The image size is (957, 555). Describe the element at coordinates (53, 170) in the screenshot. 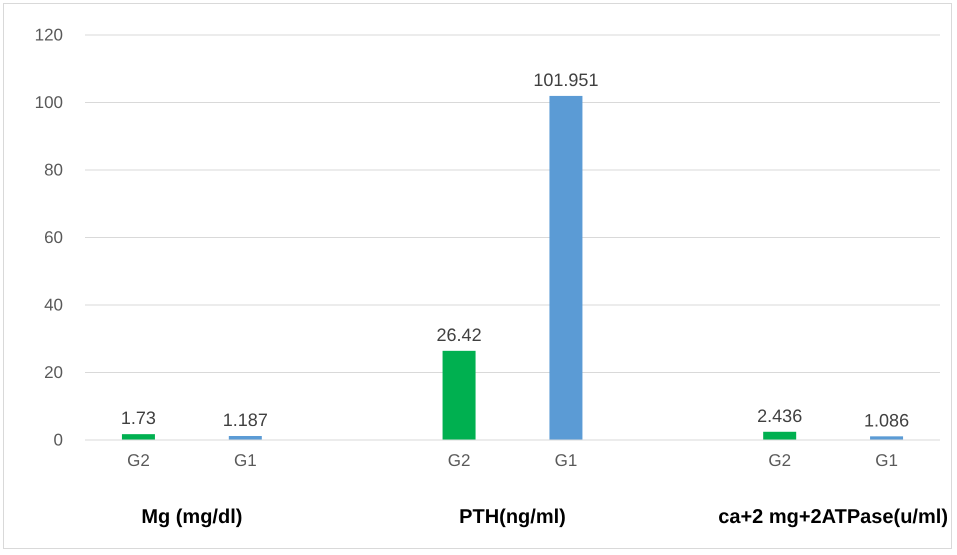

I see `y-tick-label: 80` at that location.